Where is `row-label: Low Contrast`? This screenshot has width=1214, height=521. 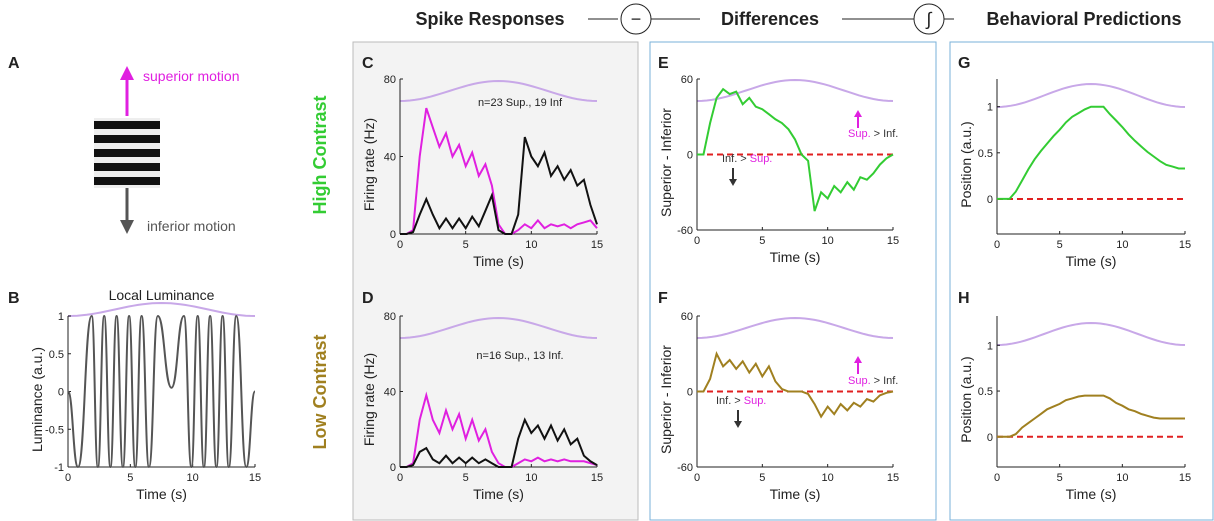 row-label: Low Contrast is located at coordinates (320, 391).